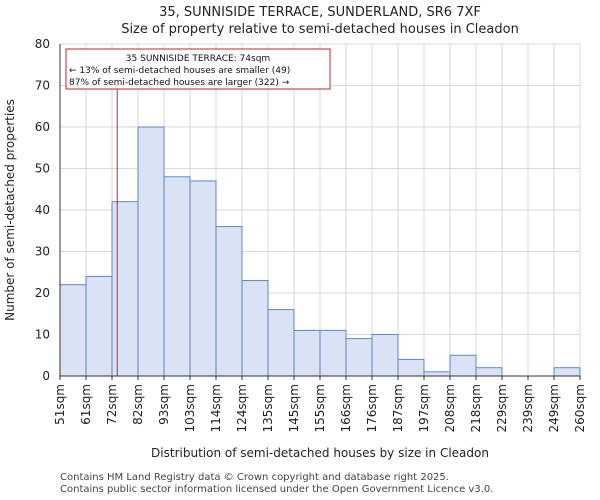 The height and width of the screenshot is (500, 600). I want to click on y-tick-label: 0, so click(46, 376).